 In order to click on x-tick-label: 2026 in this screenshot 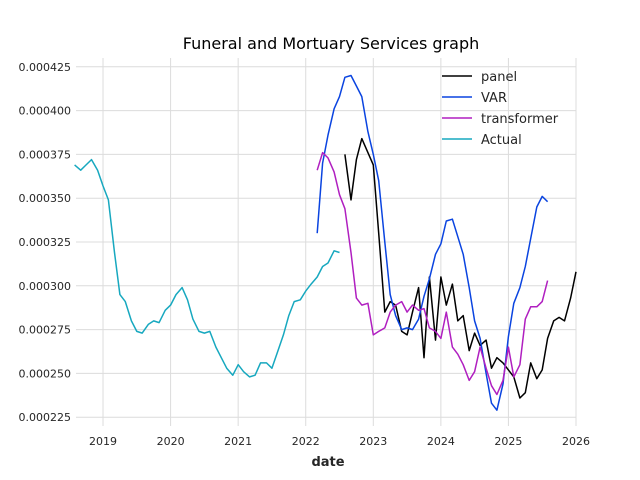, I will do `click(576, 441)`.